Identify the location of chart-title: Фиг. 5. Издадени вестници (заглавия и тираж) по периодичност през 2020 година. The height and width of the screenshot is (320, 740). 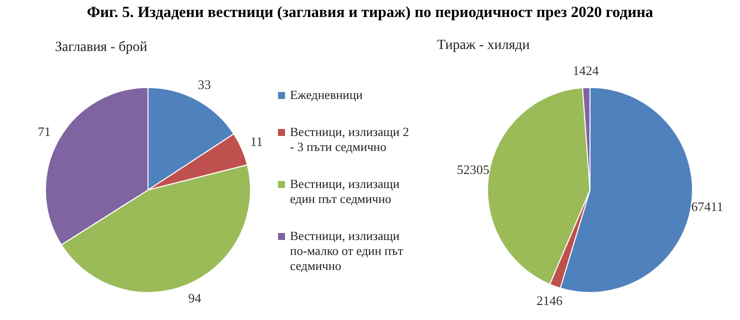
(370, 13).